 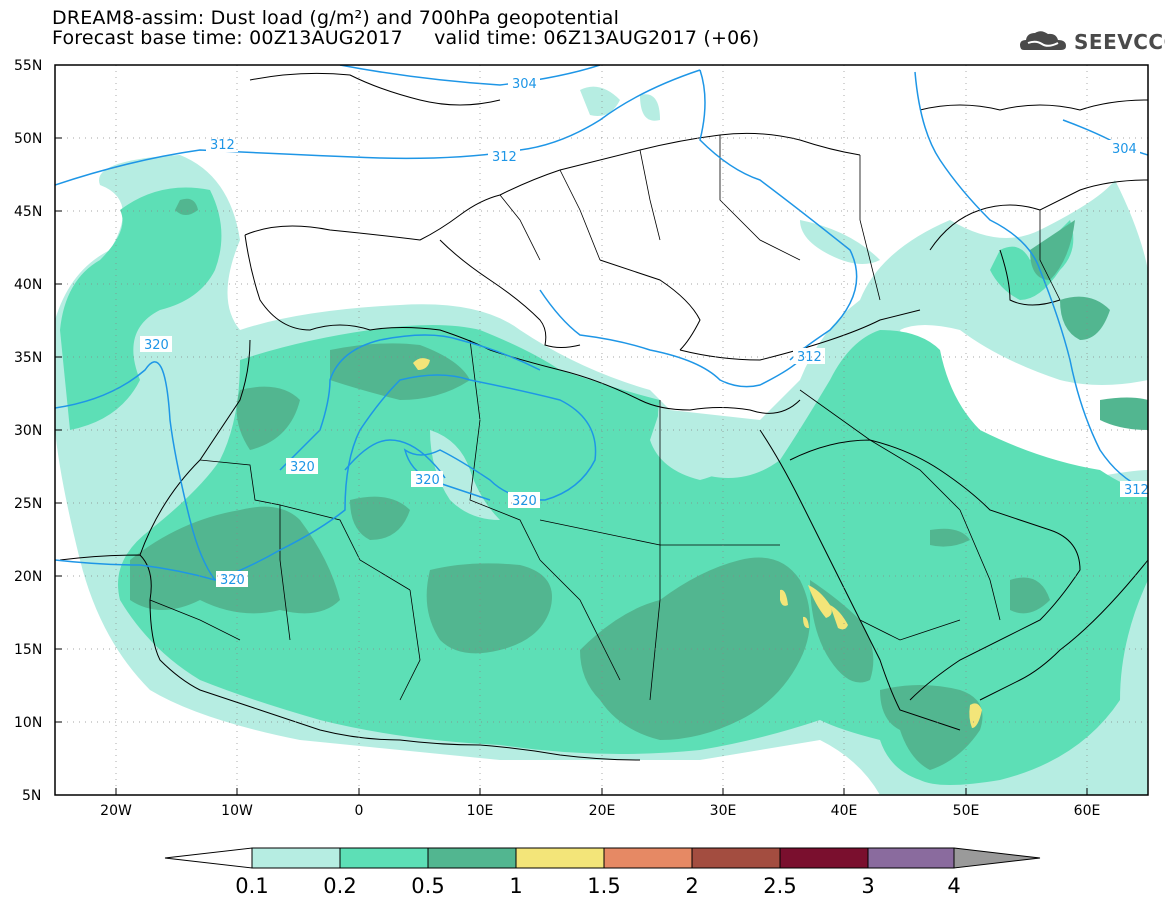 What do you see at coordinates (28, 139) in the screenshot?
I see `lat-label: 50N` at bounding box center [28, 139].